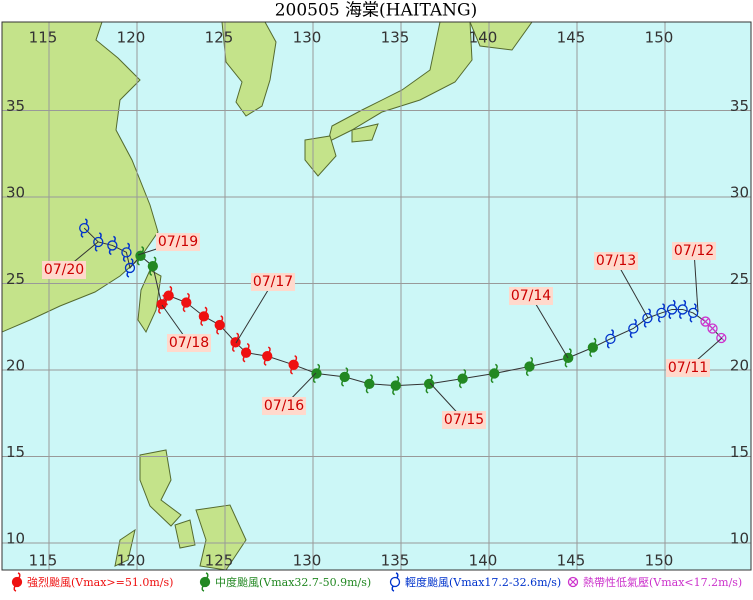 The height and width of the screenshot is (600, 753). I want to click on date-label: 07/20, so click(64, 270).